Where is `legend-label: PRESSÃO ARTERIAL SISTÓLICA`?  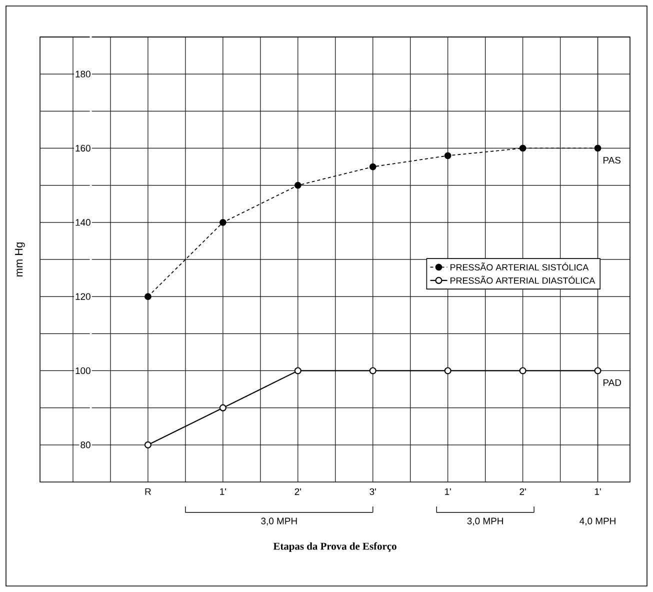
legend-label: PRESSÃO ARTERIAL SISTÓLICA is located at coordinates (519, 266).